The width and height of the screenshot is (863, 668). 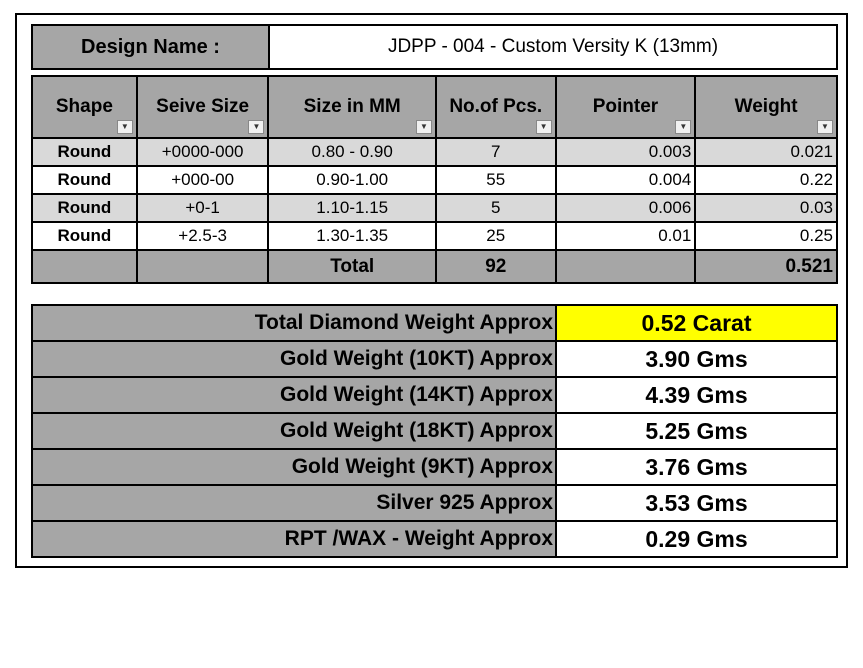 I want to click on cell-pointer: 0.01, so click(x=625, y=236).